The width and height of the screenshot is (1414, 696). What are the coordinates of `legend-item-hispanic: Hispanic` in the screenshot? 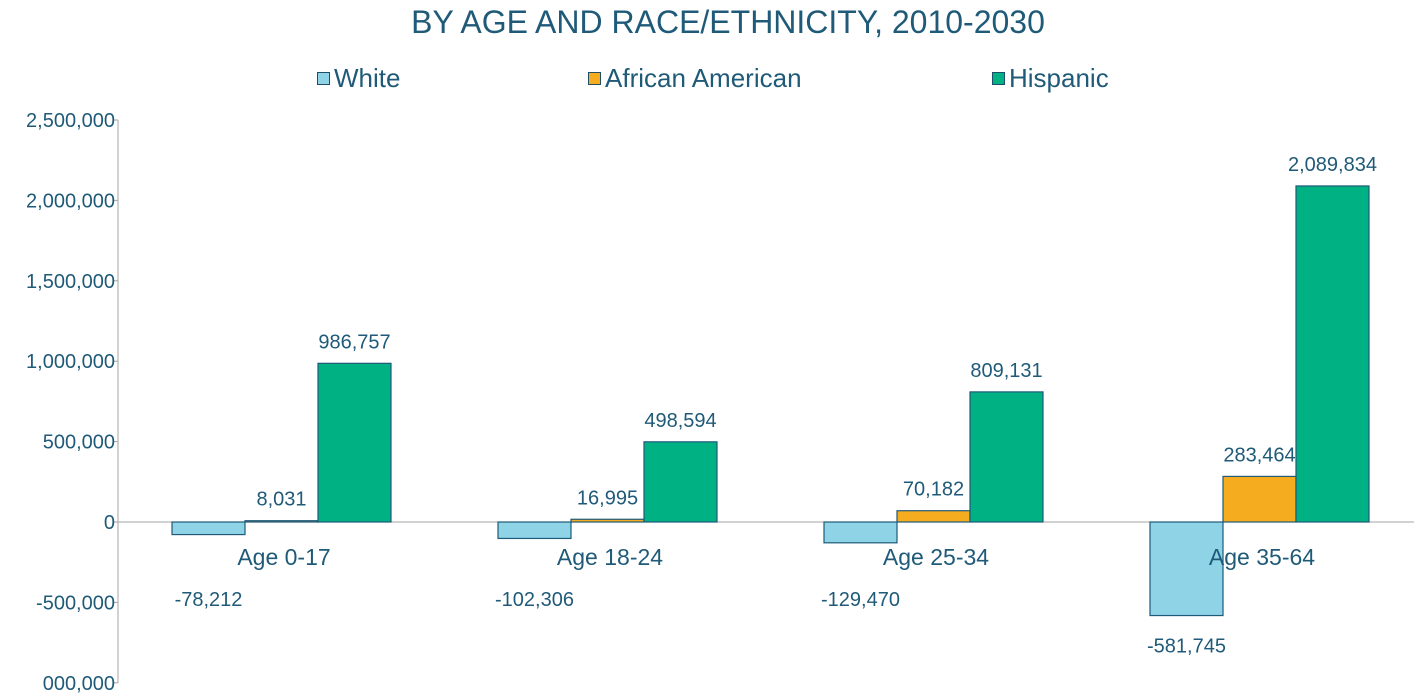 It's located at (1050, 78).